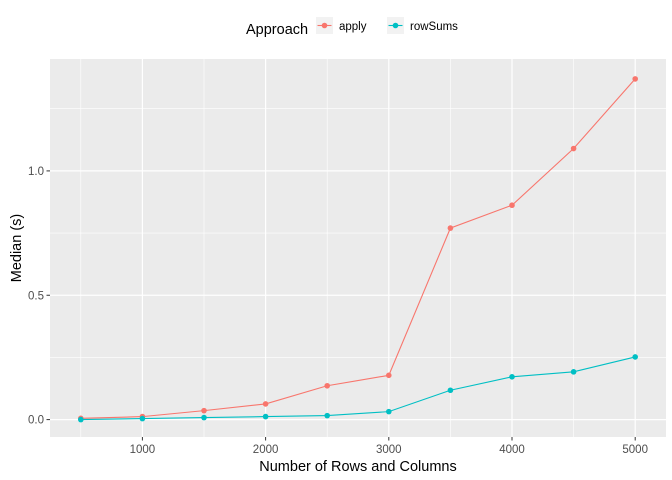 The width and height of the screenshot is (672, 480). Describe the element at coordinates (434, 27) in the screenshot. I see `legend-label-rowSums: rowSums` at that location.